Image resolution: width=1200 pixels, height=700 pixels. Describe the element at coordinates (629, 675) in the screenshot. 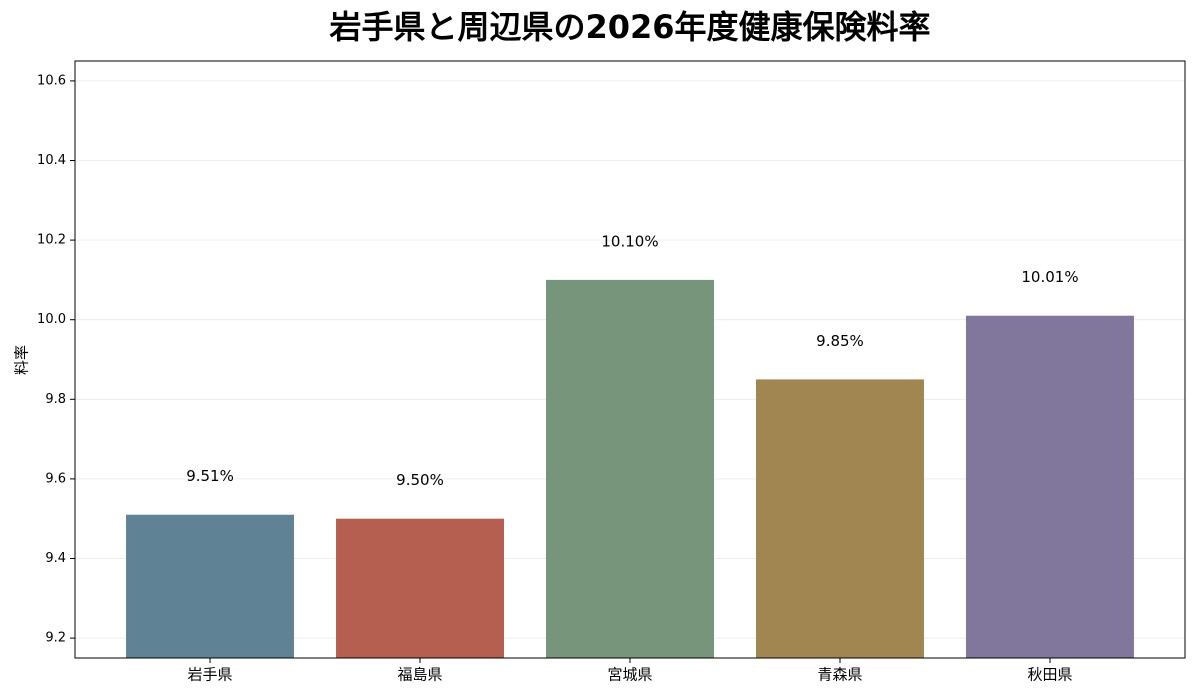

I see `x-tick-label: 宮城県` at that location.